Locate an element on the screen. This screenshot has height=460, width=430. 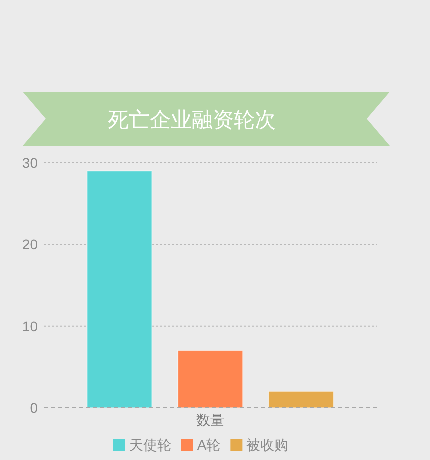
legend-label: A轮 is located at coordinates (209, 445).